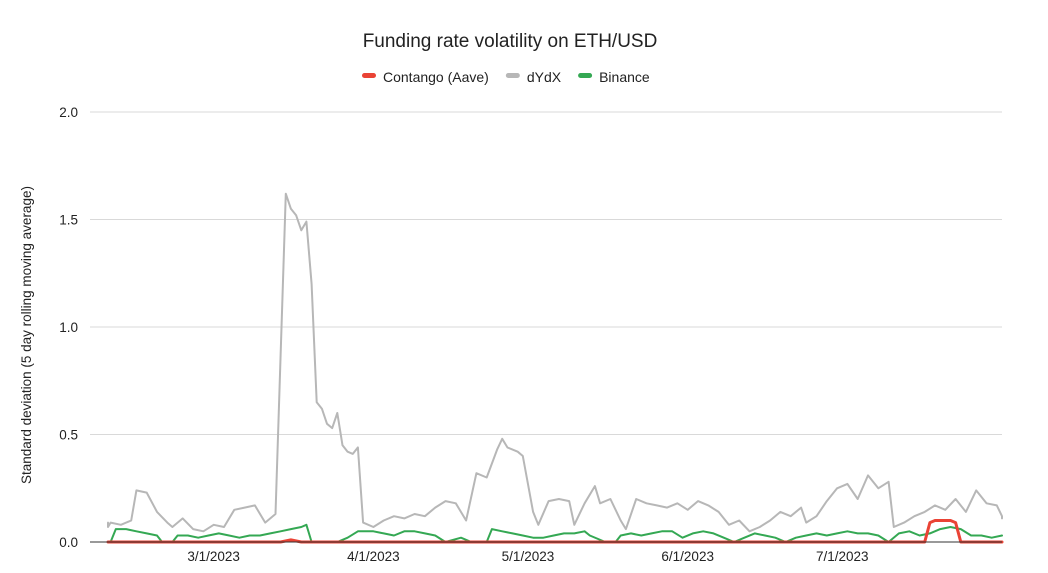 This screenshot has width=1048, height=573. I want to click on x-tick-label: 6/1/2023, so click(687, 556).